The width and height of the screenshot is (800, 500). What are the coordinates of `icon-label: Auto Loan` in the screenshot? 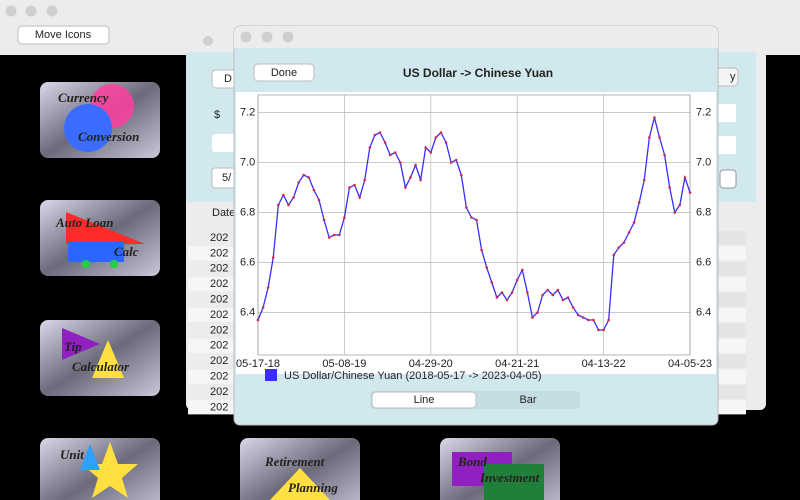 It's located at (84, 222).